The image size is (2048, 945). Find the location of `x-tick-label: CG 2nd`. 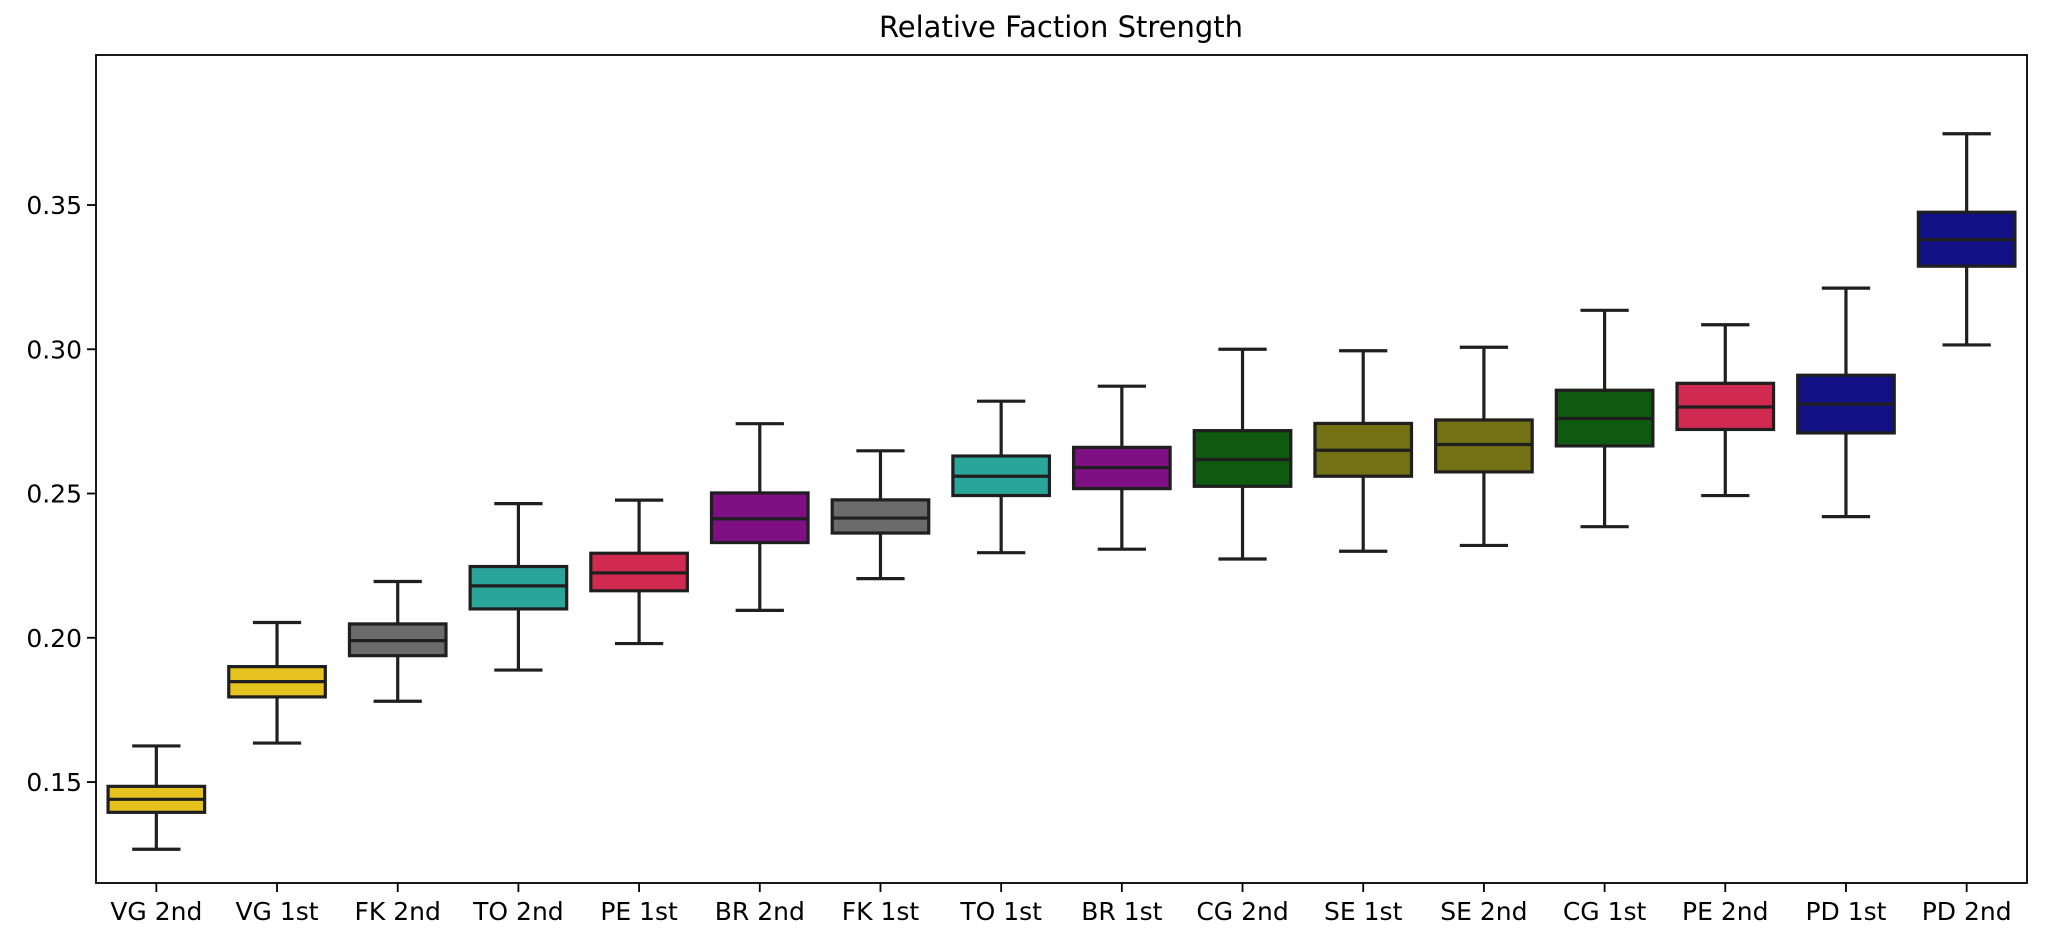

x-tick-label: CG 2nd is located at coordinates (1242, 911).